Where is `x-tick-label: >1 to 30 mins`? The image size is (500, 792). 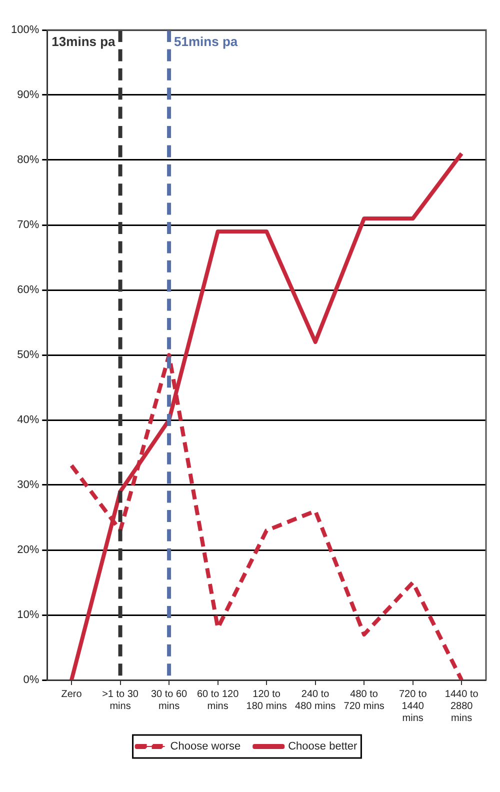 x-tick-label: >1 to 30 mins is located at coordinates (120, 700).